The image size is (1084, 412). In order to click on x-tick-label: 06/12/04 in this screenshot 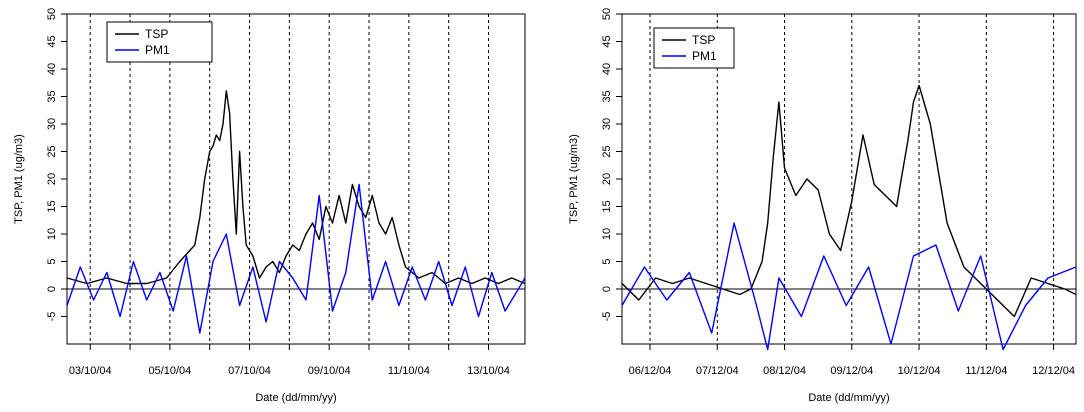, I will do `click(650, 371)`.